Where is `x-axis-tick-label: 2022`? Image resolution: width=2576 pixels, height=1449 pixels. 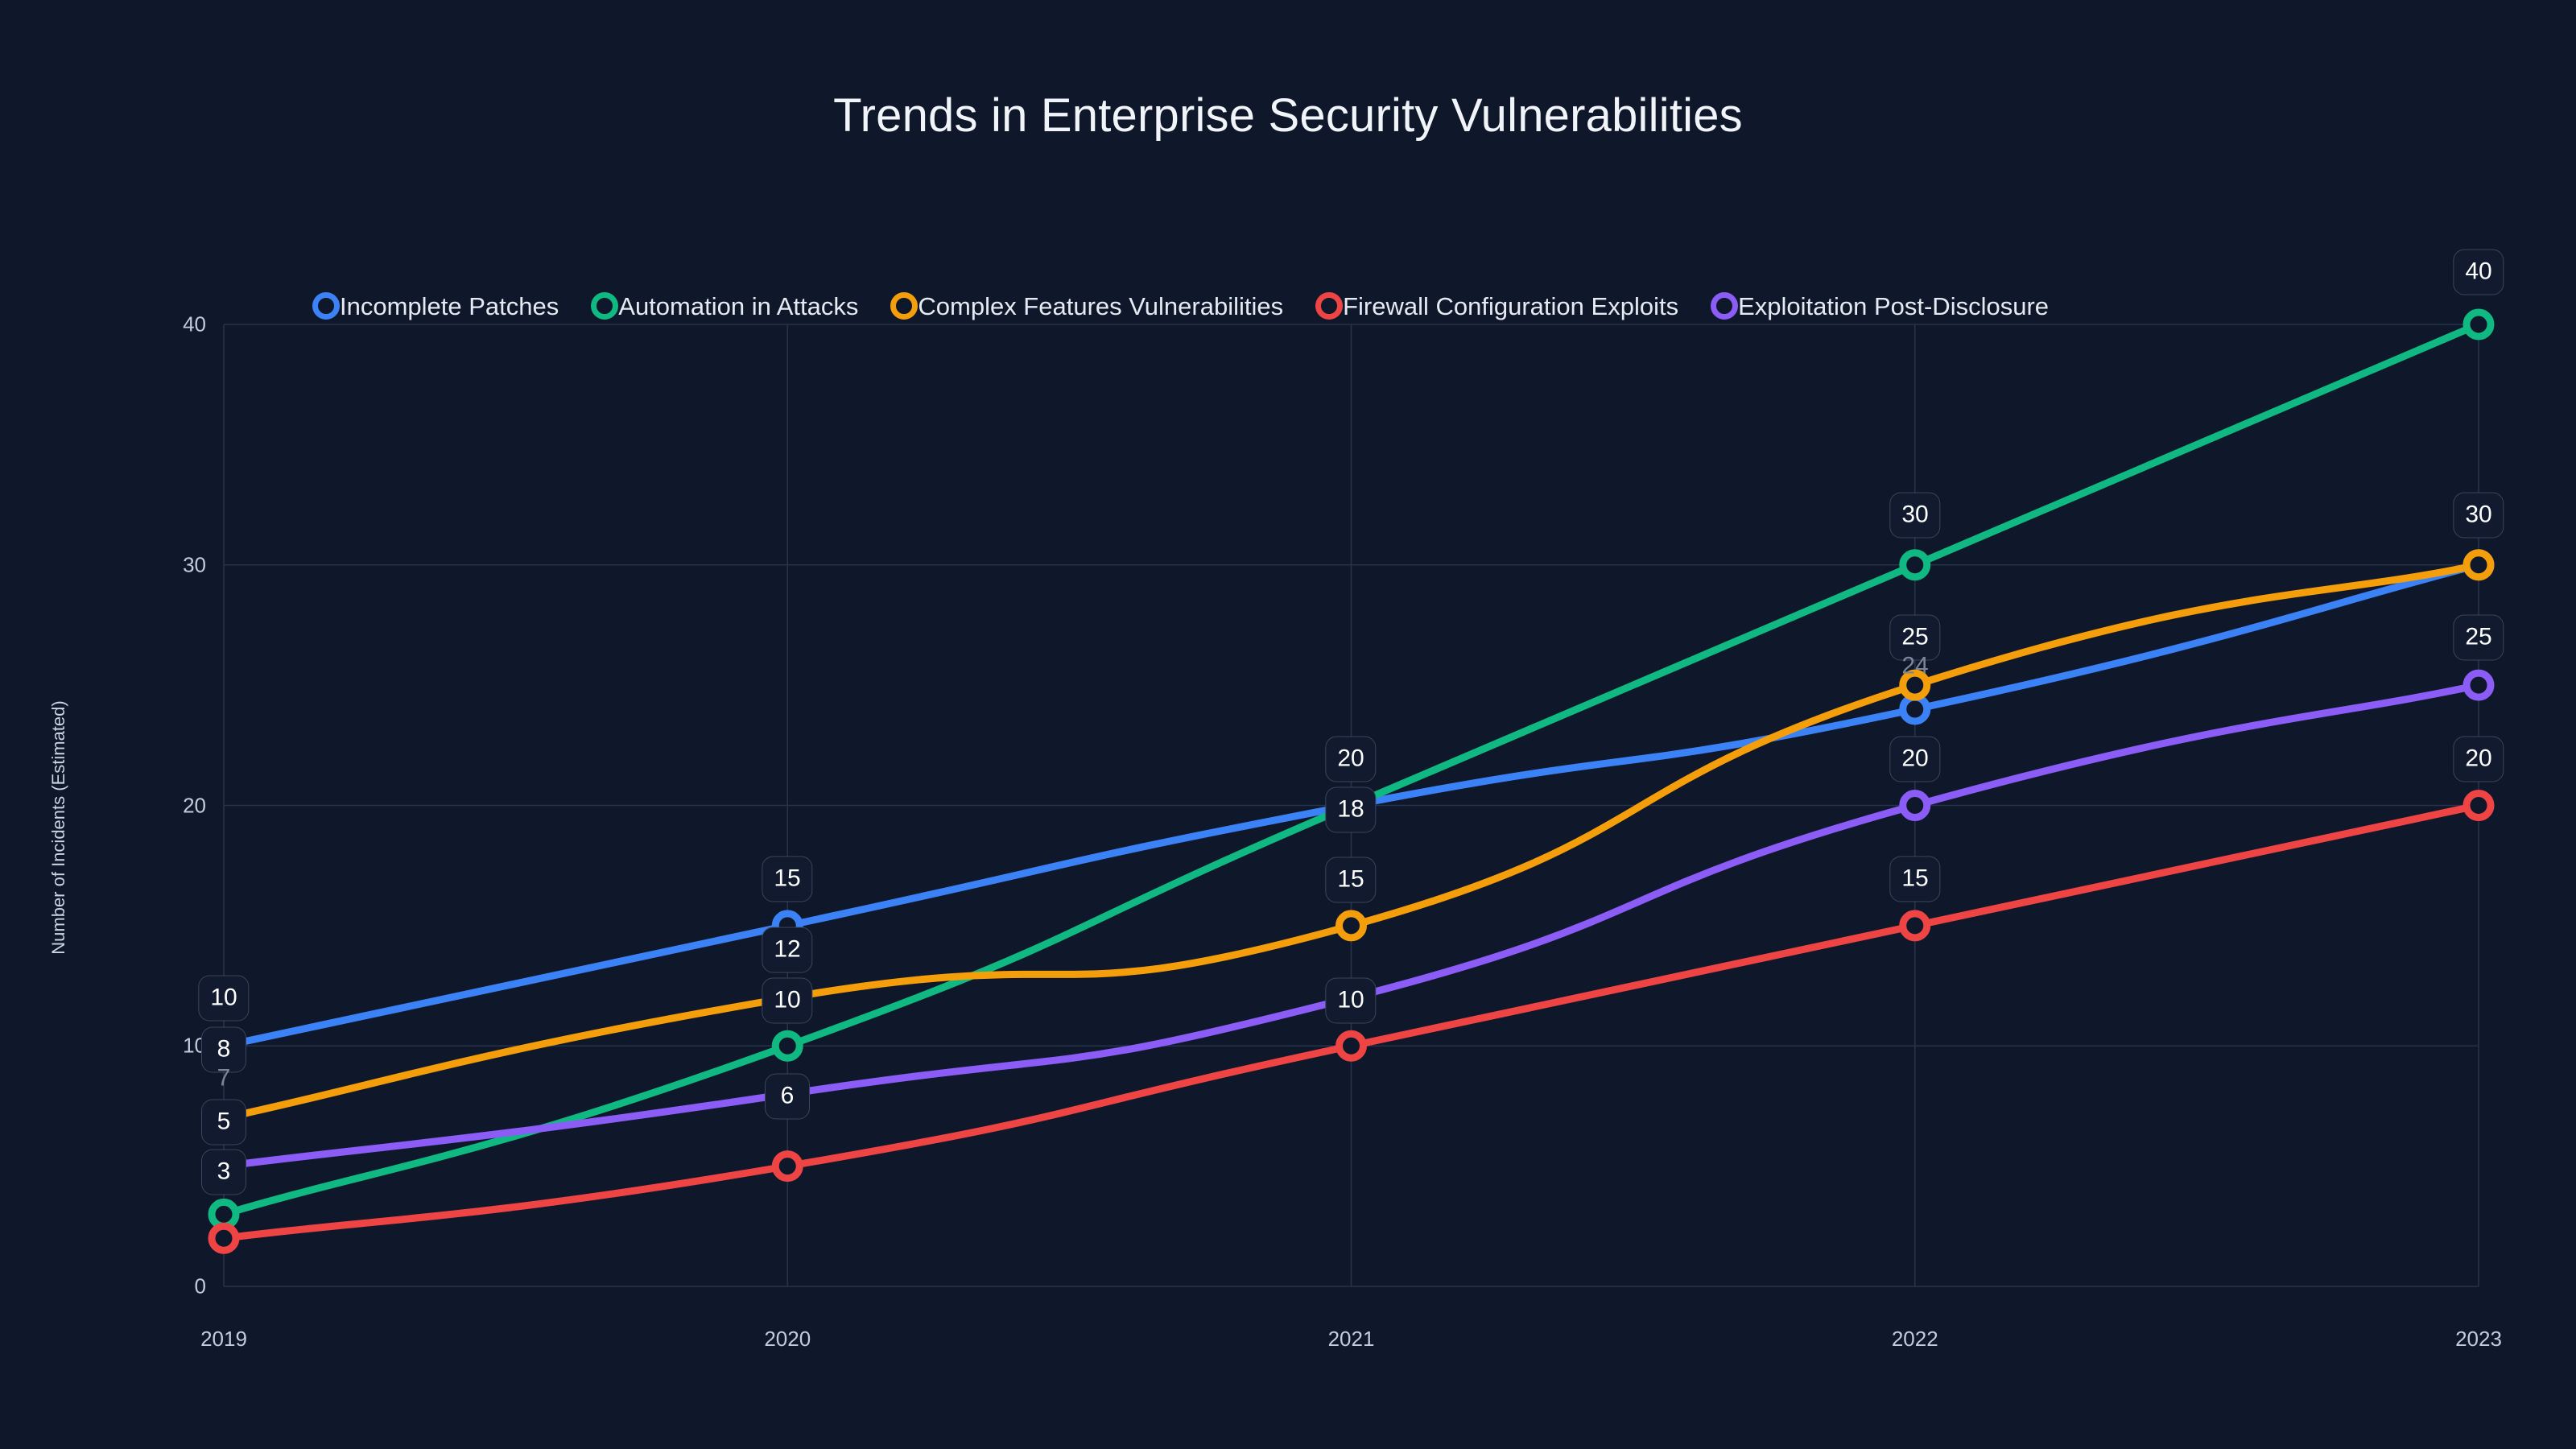 x-axis-tick-label: 2022 is located at coordinates (1914, 1339).